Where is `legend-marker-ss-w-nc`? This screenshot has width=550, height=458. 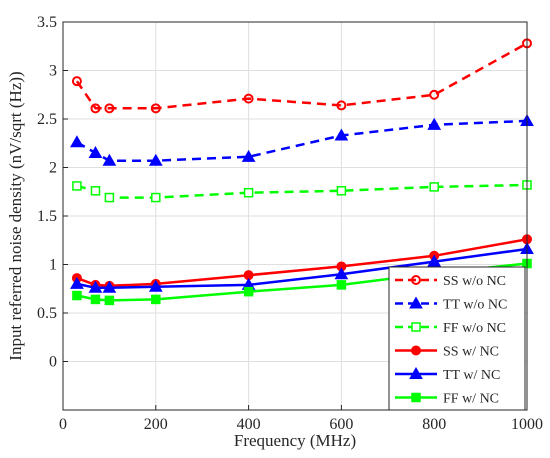 legend-marker-ss-w-nc is located at coordinates (416, 350).